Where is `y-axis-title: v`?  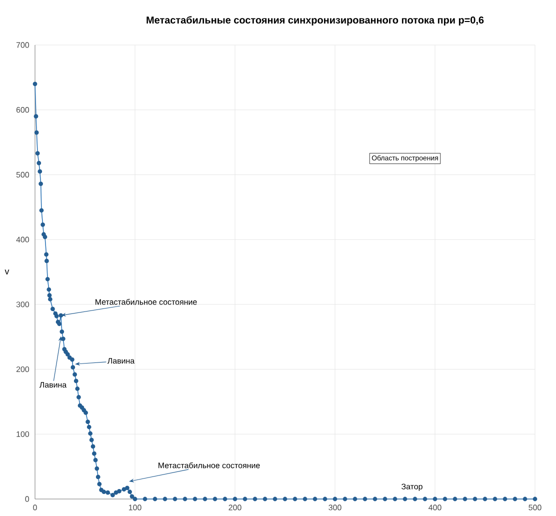 y-axis-title: v is located at coordinates (7, 272).